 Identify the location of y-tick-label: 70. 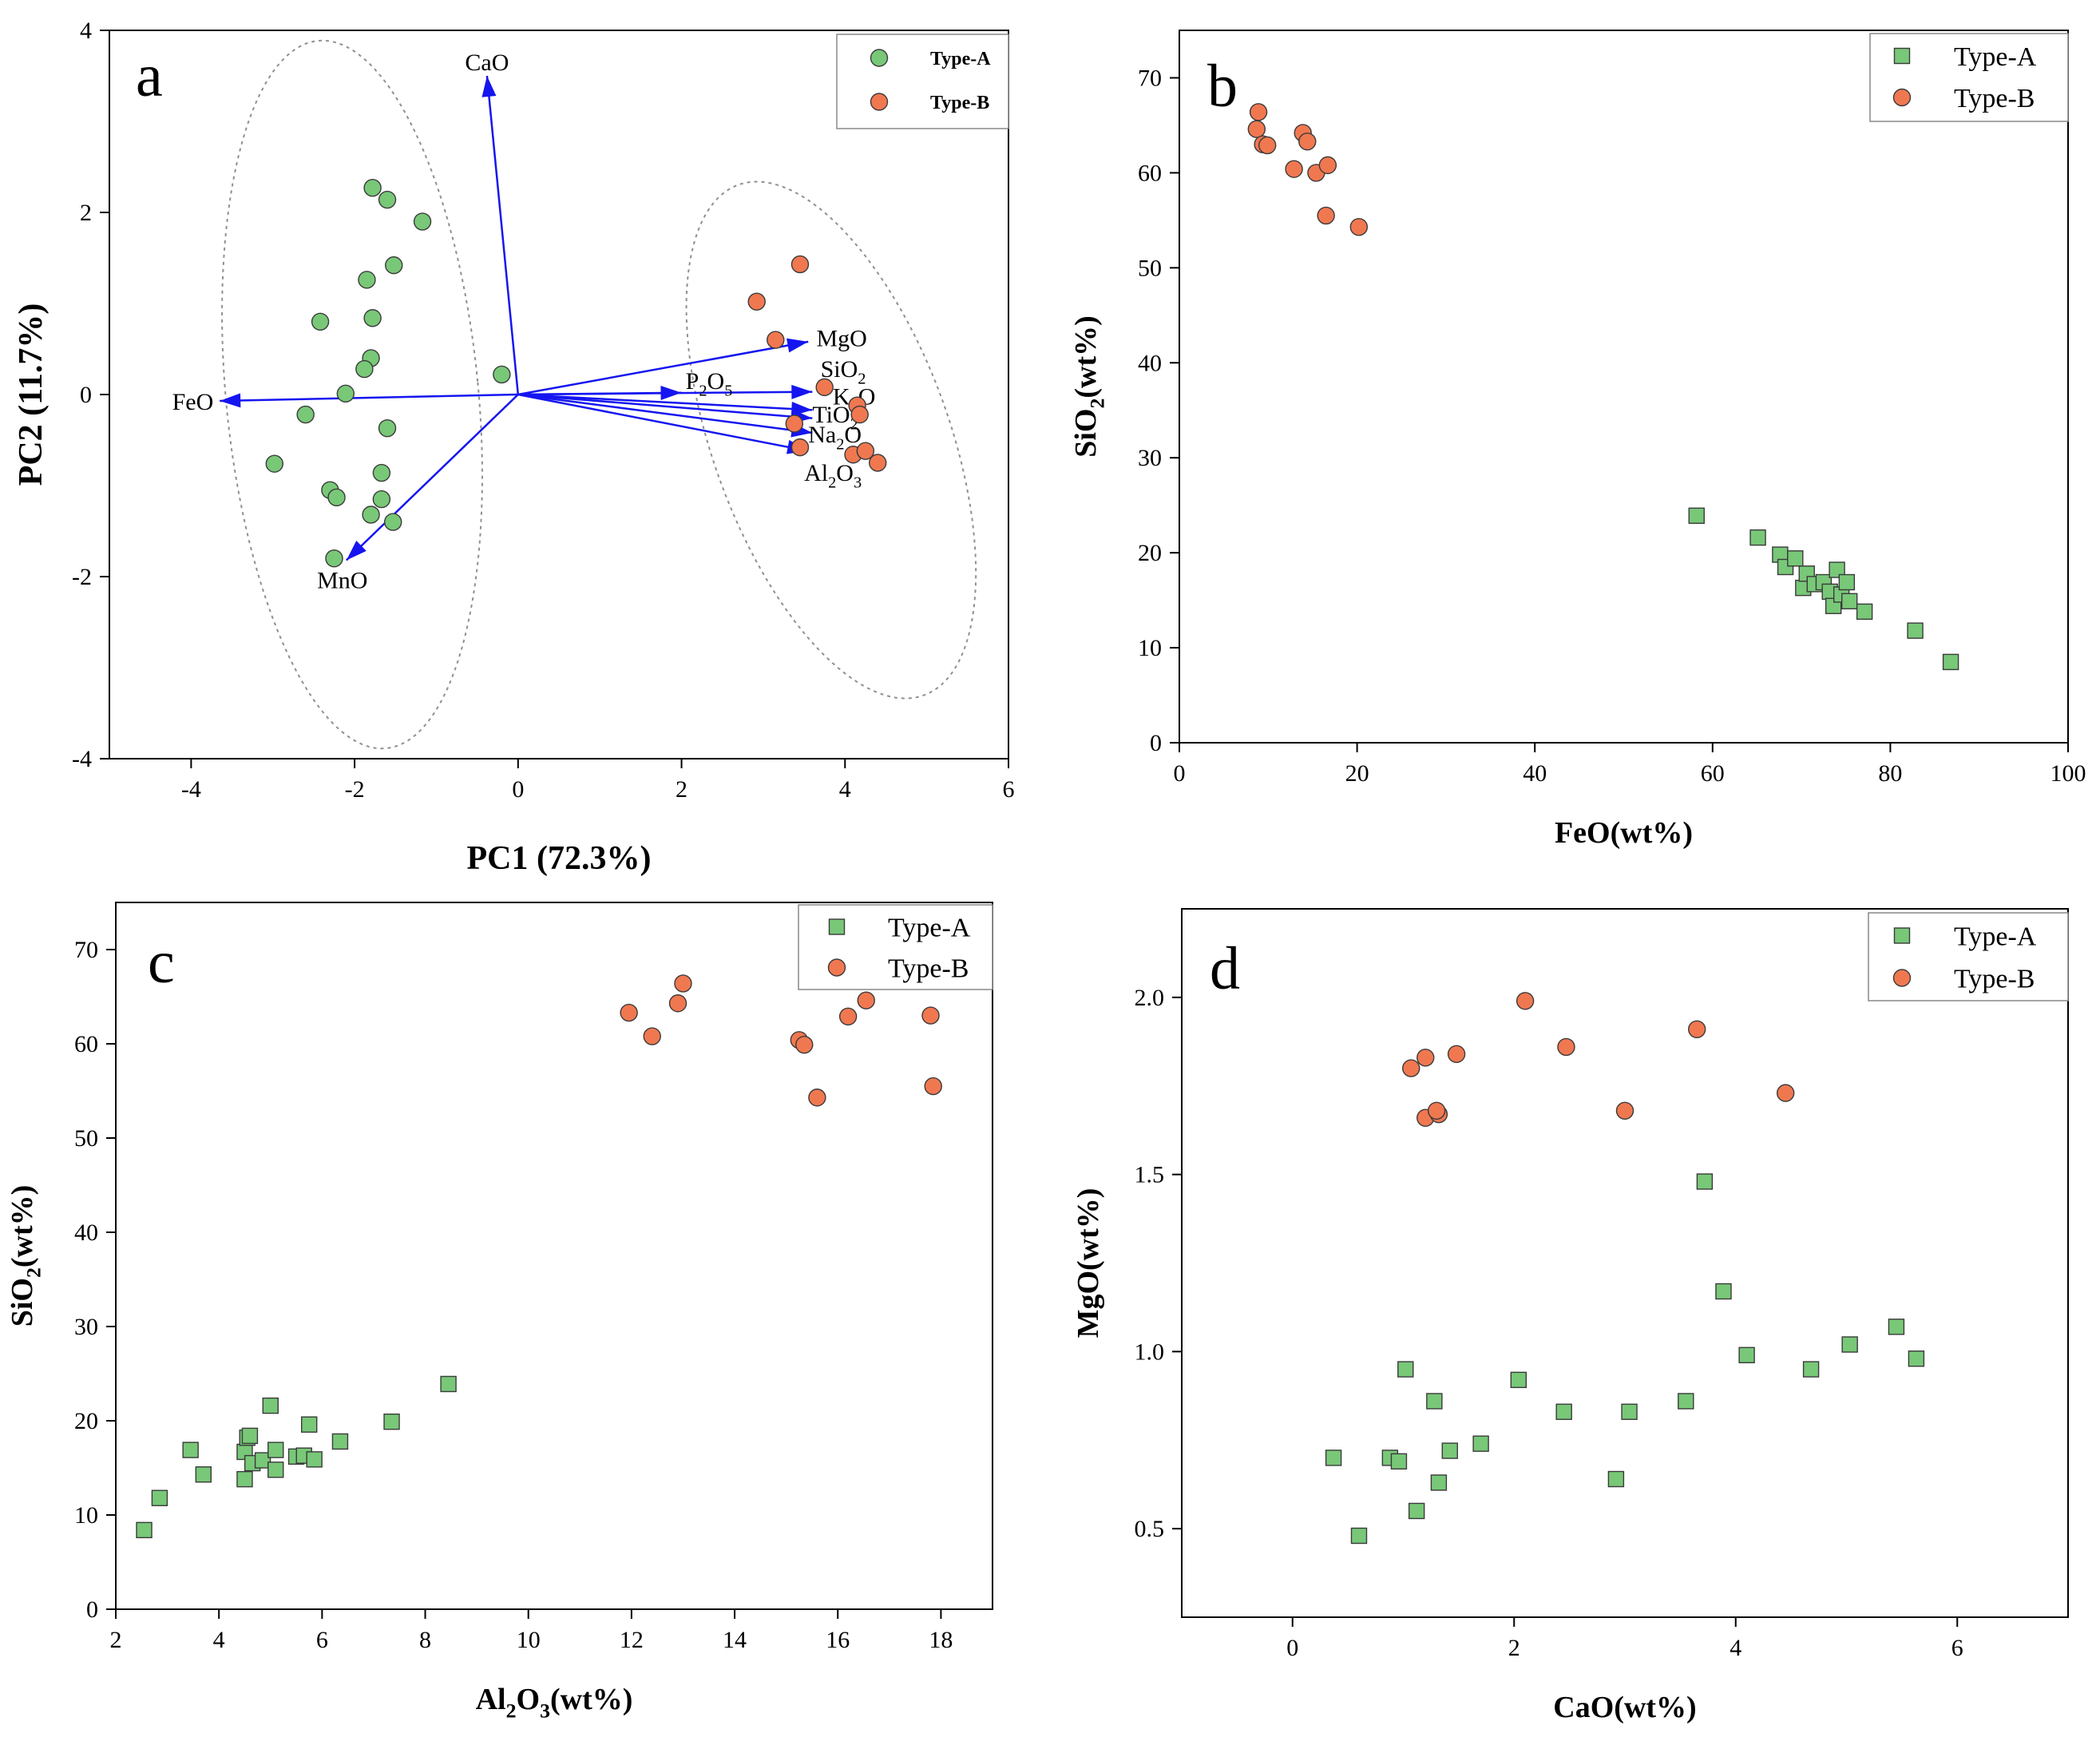
(1150, 78).